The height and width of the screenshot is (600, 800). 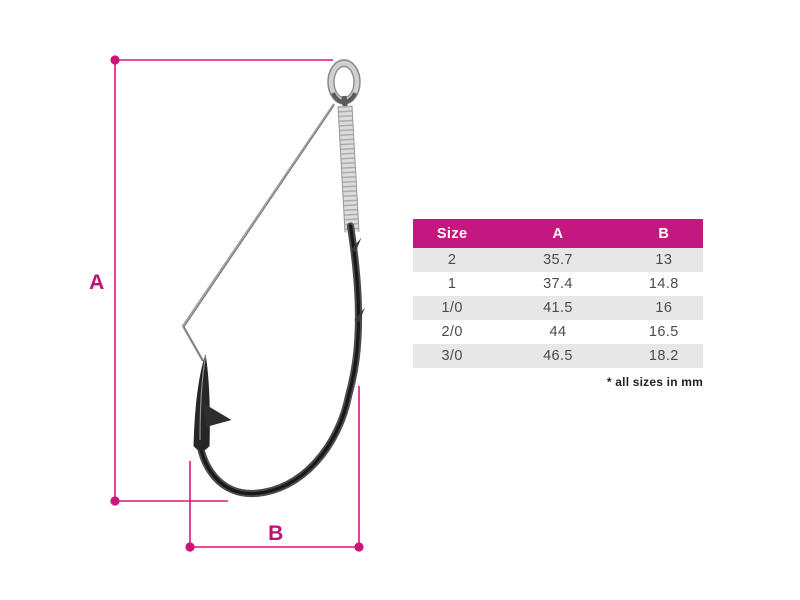 I want to click on shank-barb-upper, so click(x=356, y=244).